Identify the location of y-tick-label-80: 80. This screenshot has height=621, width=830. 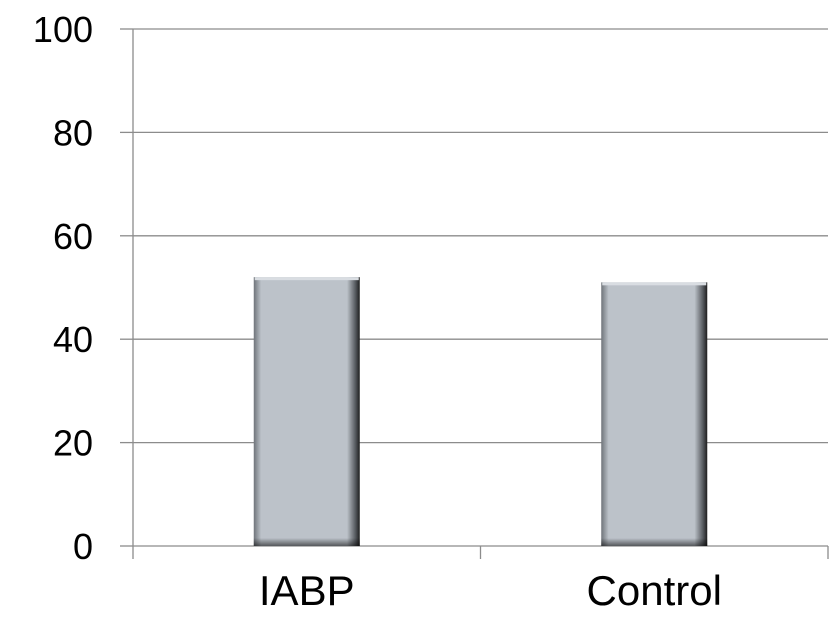
(73, 132).